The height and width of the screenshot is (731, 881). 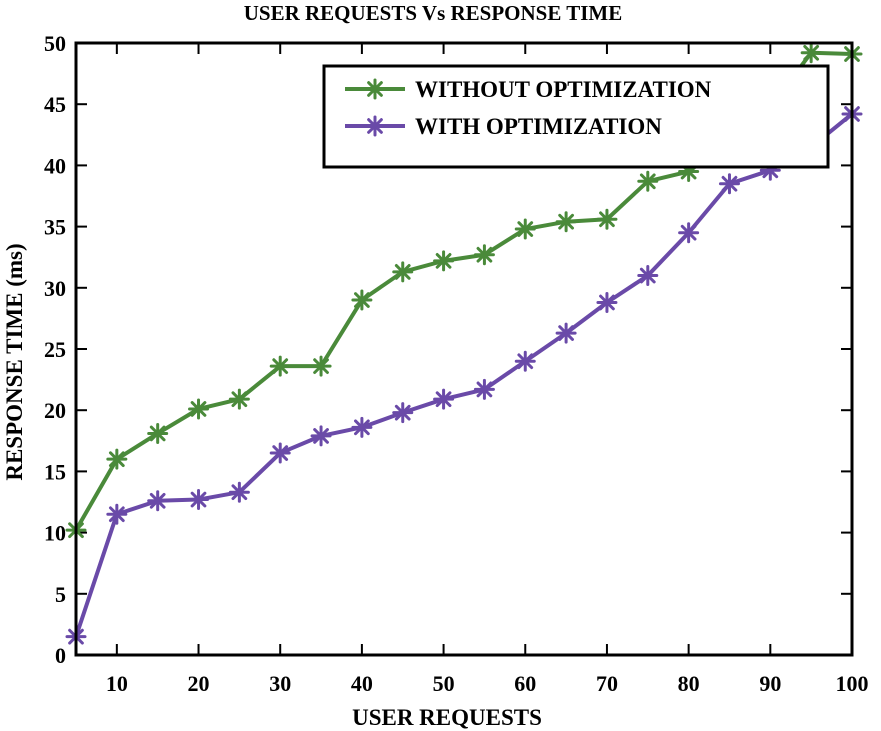 I want to click on legend-entry: WITH OPTIMIZATION, so click(x=503, y=126).